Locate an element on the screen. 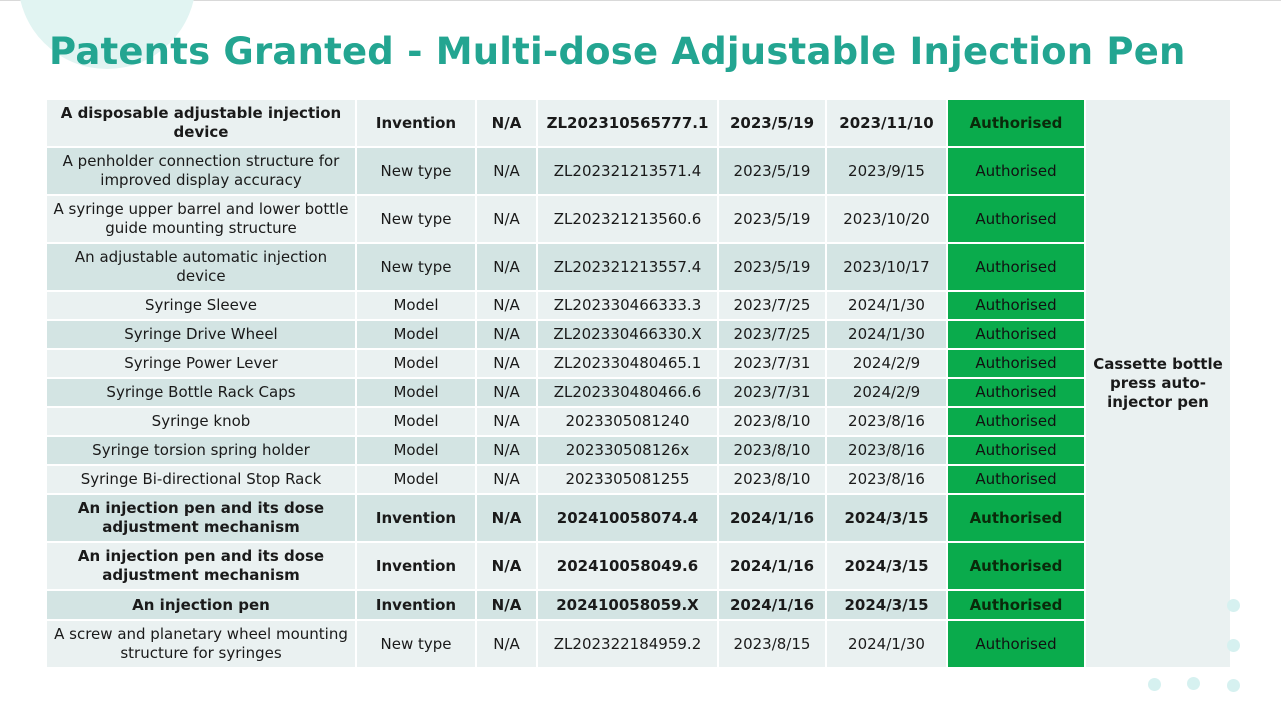  patent-number-cell: 202410058049.6 is located at coordinates (627, 566).